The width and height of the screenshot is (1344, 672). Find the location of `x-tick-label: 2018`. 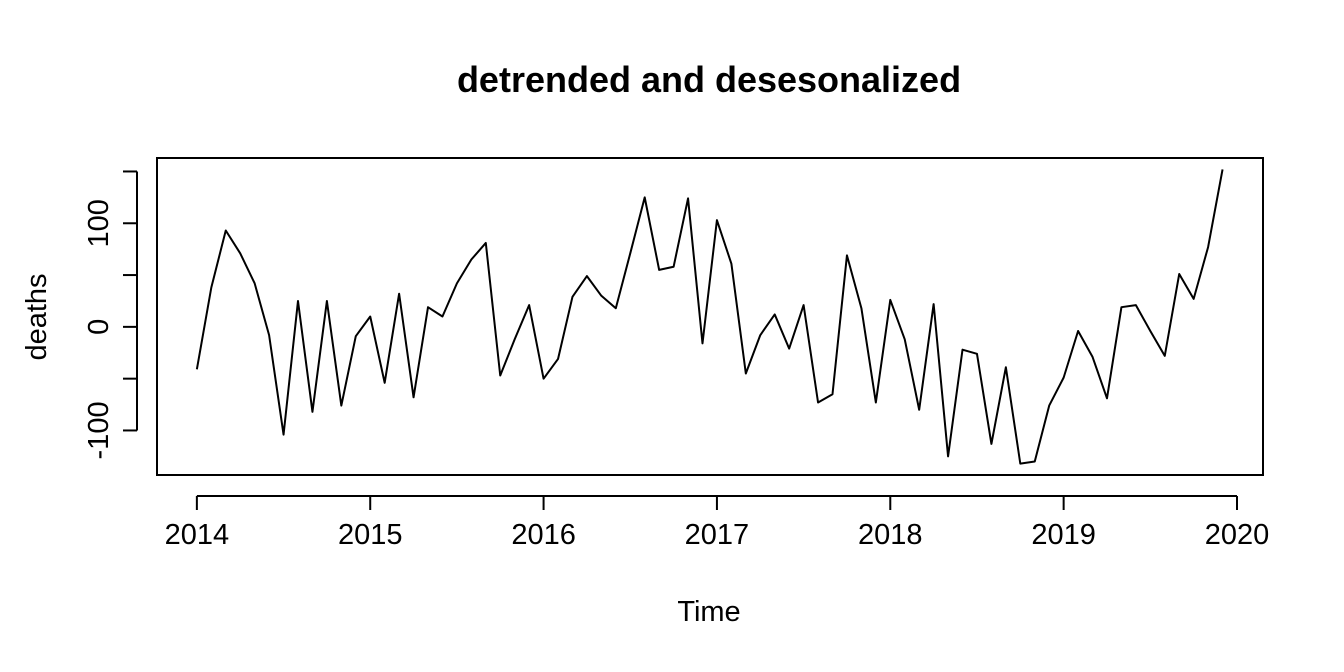

x-tick-label: 2018 is located at coordinates (890, 535).